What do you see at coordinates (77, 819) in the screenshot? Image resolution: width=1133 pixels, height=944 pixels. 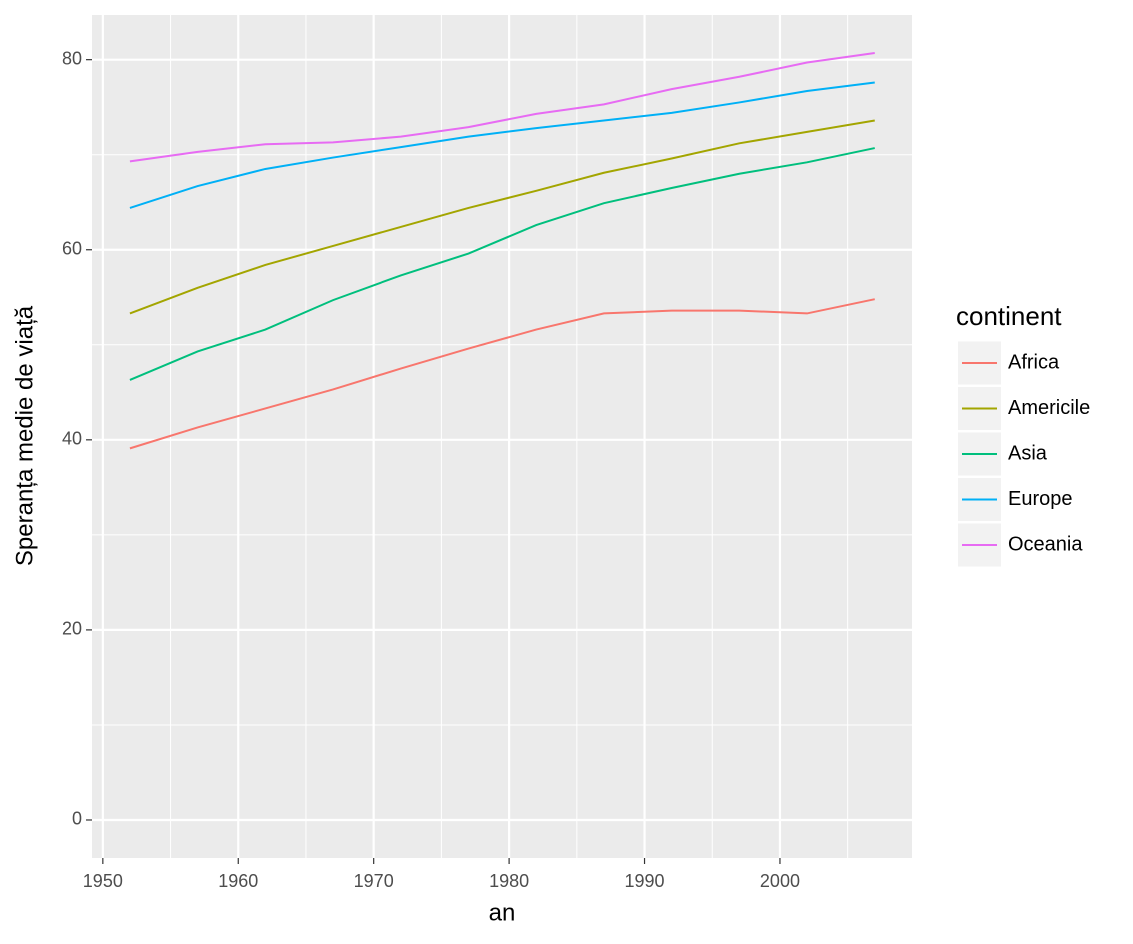 I see `y-tick-label: 0` at bounding box center [77, 819].